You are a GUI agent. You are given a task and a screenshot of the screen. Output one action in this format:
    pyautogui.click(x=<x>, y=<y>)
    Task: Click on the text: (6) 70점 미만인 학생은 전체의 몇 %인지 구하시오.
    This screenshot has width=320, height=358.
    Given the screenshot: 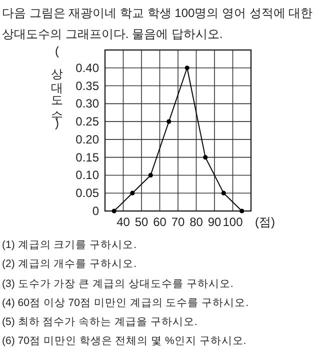 What is the action you would take?
    pyautogui.click(x=125, y=342)
    